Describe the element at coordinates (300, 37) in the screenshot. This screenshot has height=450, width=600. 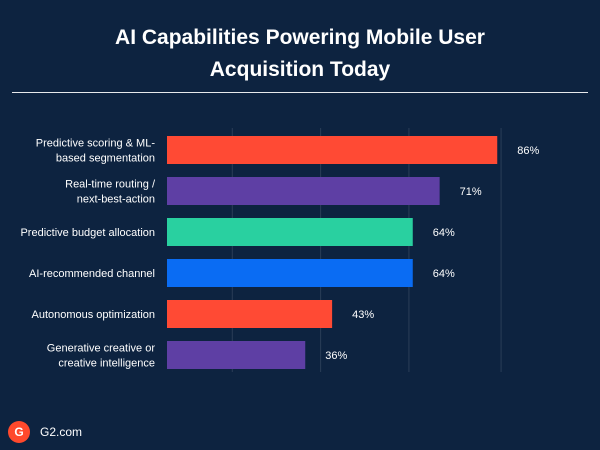
I see `chart-title-line-1: AI Capabilities Powering Mobile User` at that location.